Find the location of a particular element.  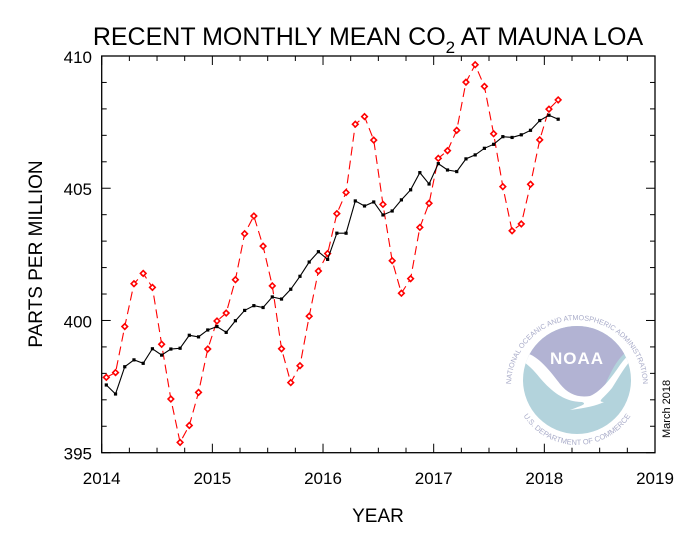

x-tick-label: 2015 is located at coordinates (212, 478).